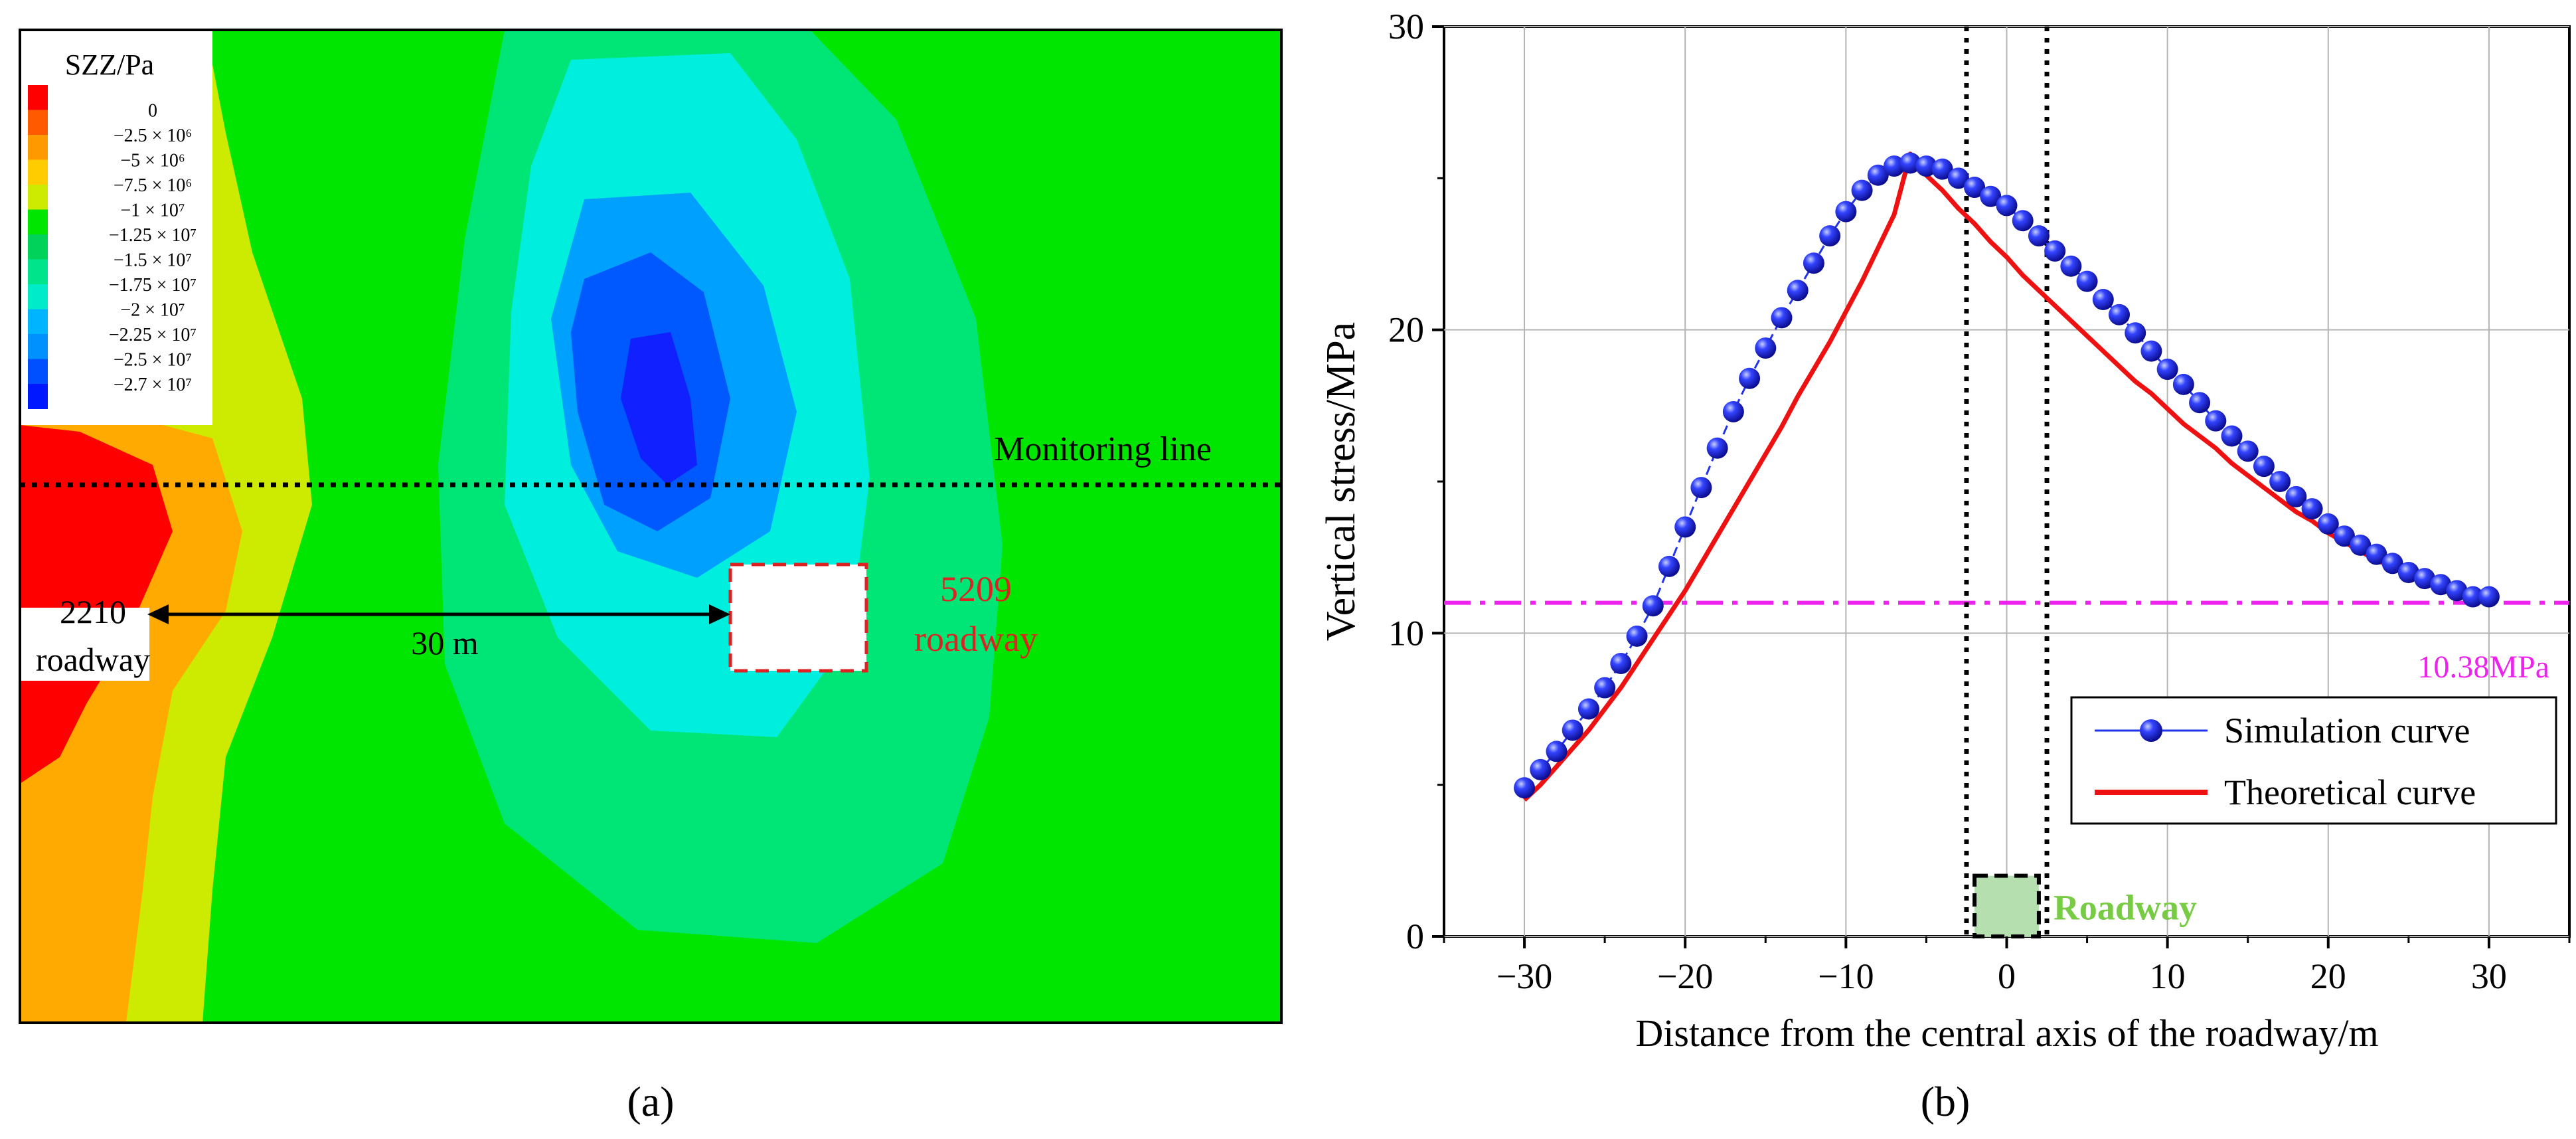 The width and height of the screenshot is (2576, 1139). What do you see at coordinates (1415, 937) in the screenshot?
I see `y-tick-label: 0` at bounding box center [1415, 937].